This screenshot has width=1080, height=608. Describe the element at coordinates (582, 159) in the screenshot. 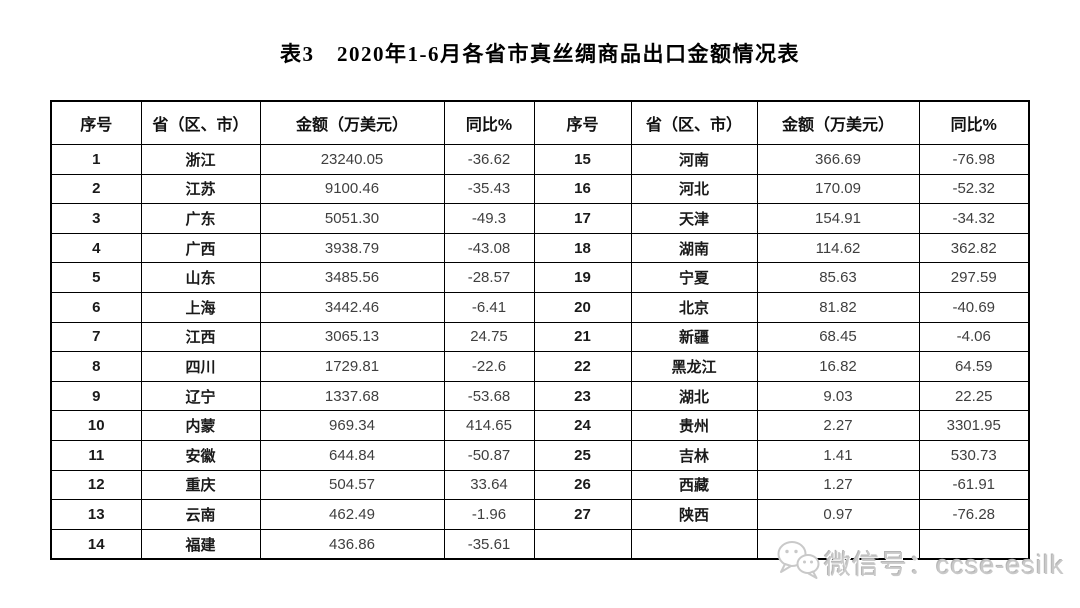

I see `cell-no: 15` at that location.